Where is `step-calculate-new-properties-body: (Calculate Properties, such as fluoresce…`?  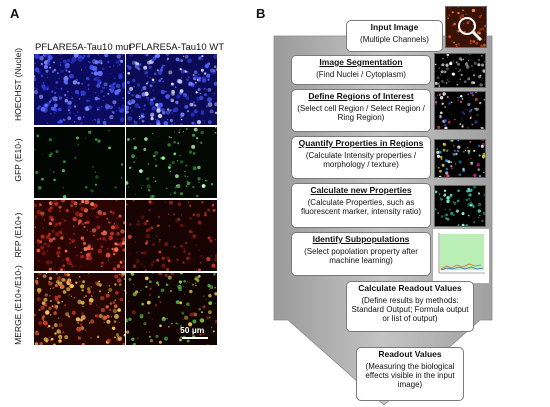 step-calculate-new-properties-body: (Calculate Properties, such as fluoresce… is located at coordinates (361, 206).